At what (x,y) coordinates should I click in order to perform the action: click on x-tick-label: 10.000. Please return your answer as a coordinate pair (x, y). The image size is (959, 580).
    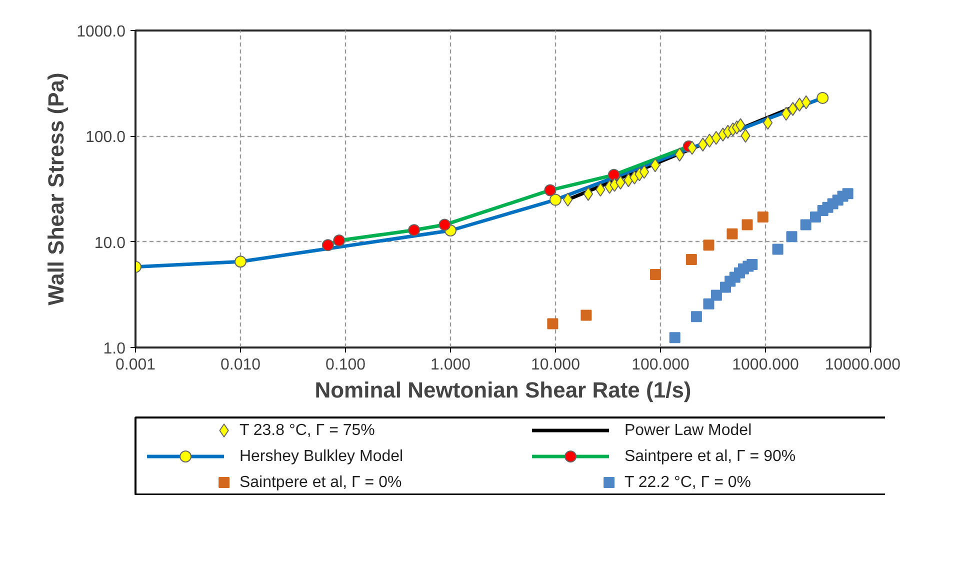
    Looking at the image, I should click on (555, 365).